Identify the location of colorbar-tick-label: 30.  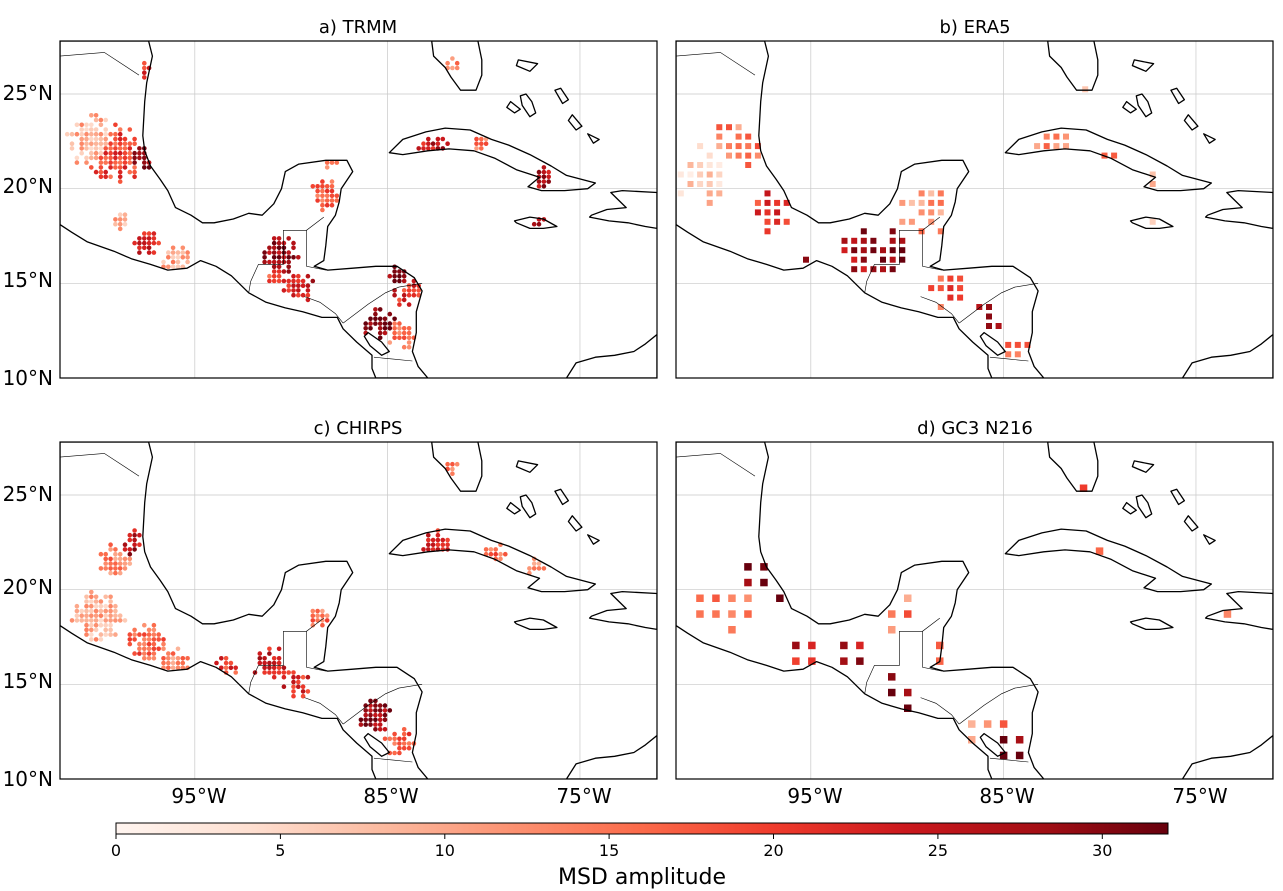
(1102, 850).